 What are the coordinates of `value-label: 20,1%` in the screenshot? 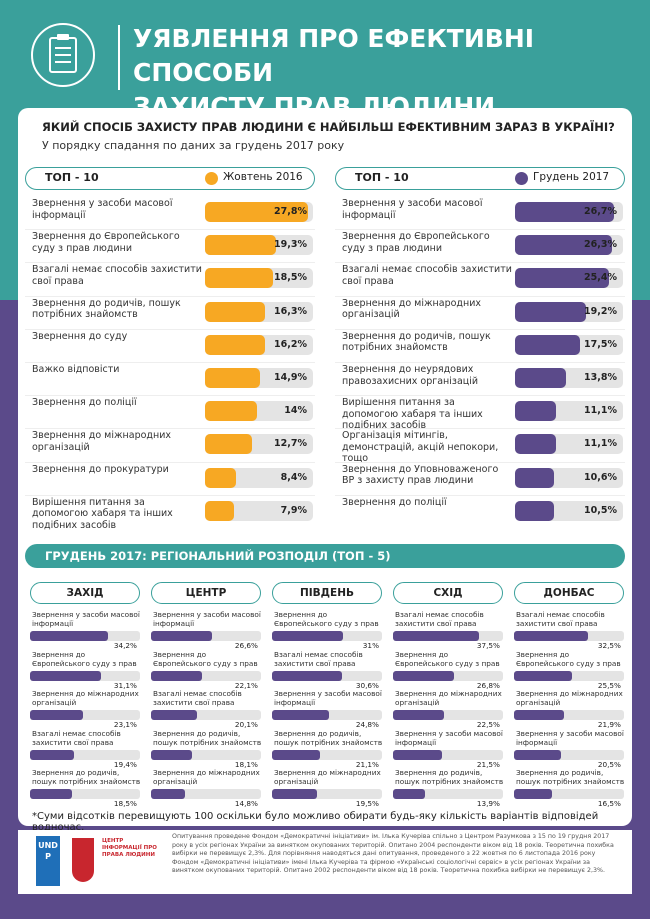 It's located at (246, 724).